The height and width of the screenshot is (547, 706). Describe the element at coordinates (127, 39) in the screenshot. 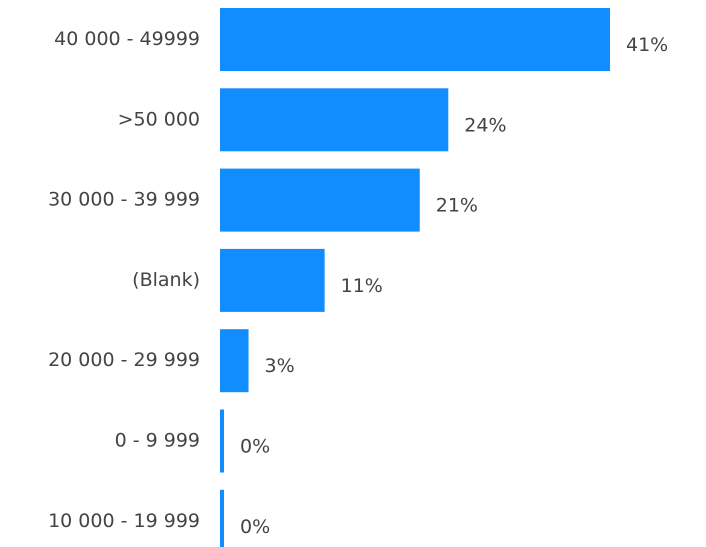

I see `category-label: 40 000 - 49999` at that location.